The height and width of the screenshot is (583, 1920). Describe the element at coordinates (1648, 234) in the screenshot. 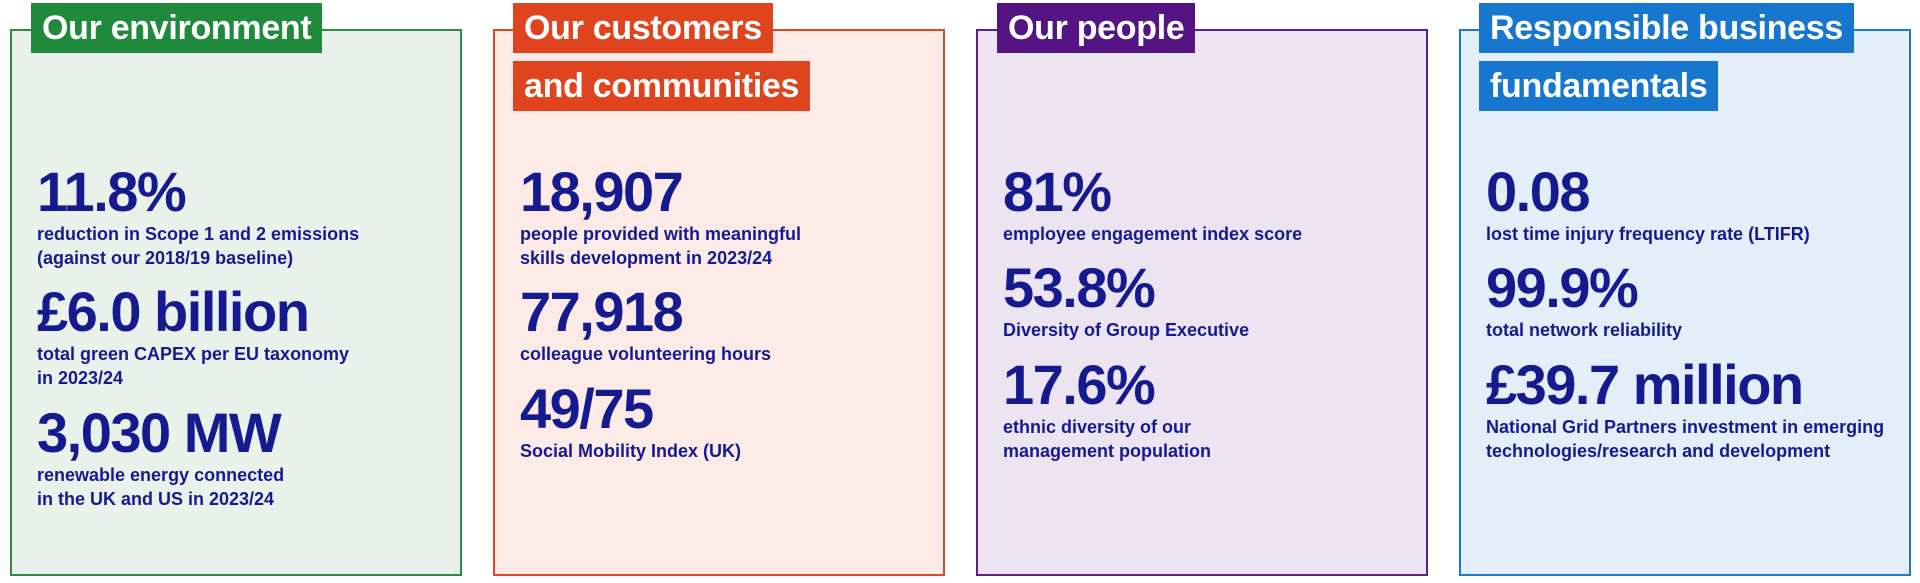

I see `metric-description: lost time injury frequency rate (LTIFR)` at that location.